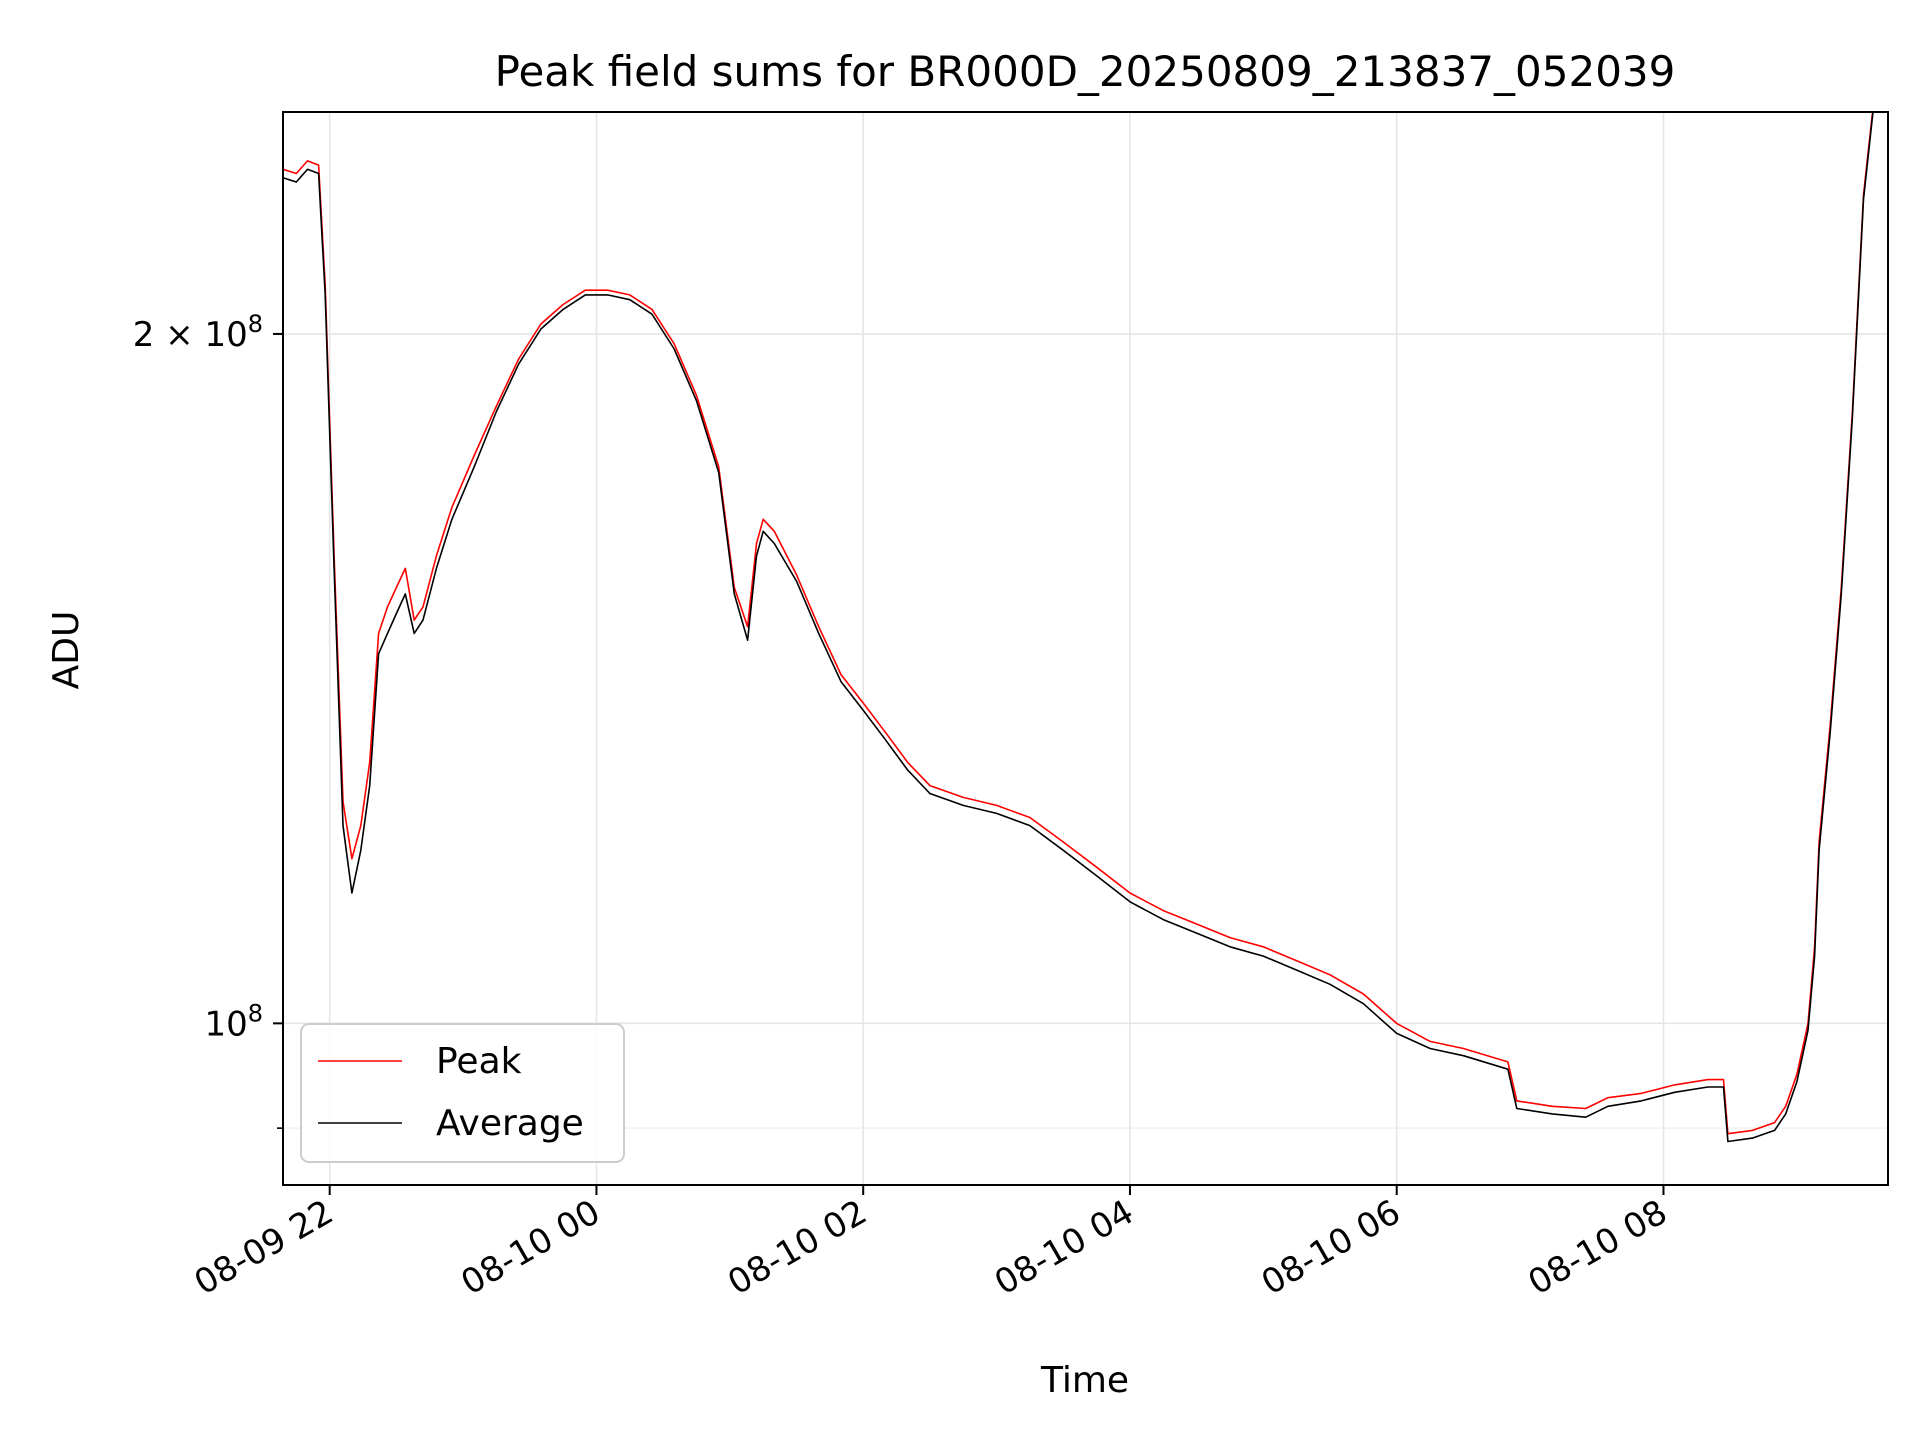 This screenshot has height=1440, width=1920. What do you see at coordinates (1084, 1380) in the screenshot?
I see `x-axis-title: Time` at bounding box center [1084, 1380].